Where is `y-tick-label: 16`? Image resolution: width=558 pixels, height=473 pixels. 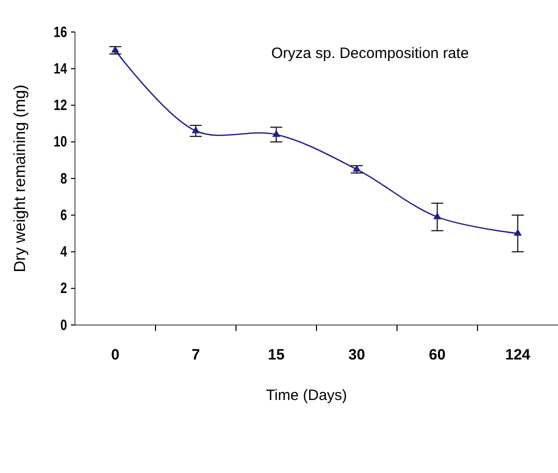
y-tick-label: 16 is located at coordinates (61, 32).